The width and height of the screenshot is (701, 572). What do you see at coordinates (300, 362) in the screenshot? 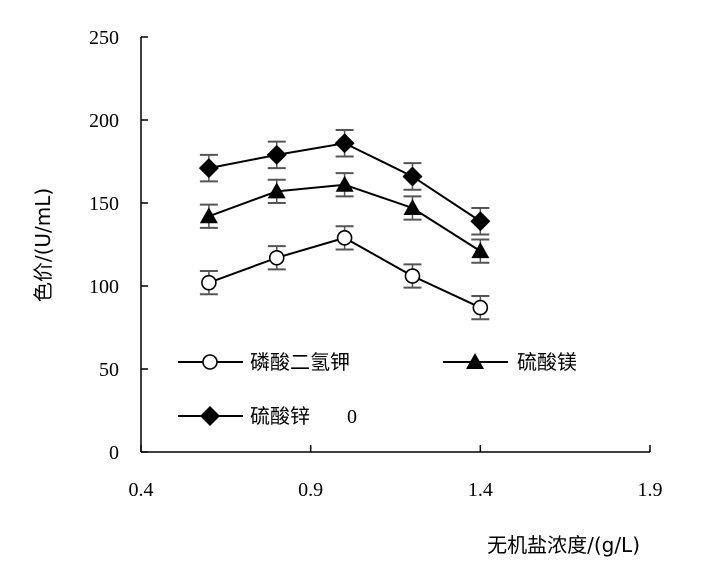
I see `legend-label: 磷酸二氢钾` at bounding box center [300, 362].